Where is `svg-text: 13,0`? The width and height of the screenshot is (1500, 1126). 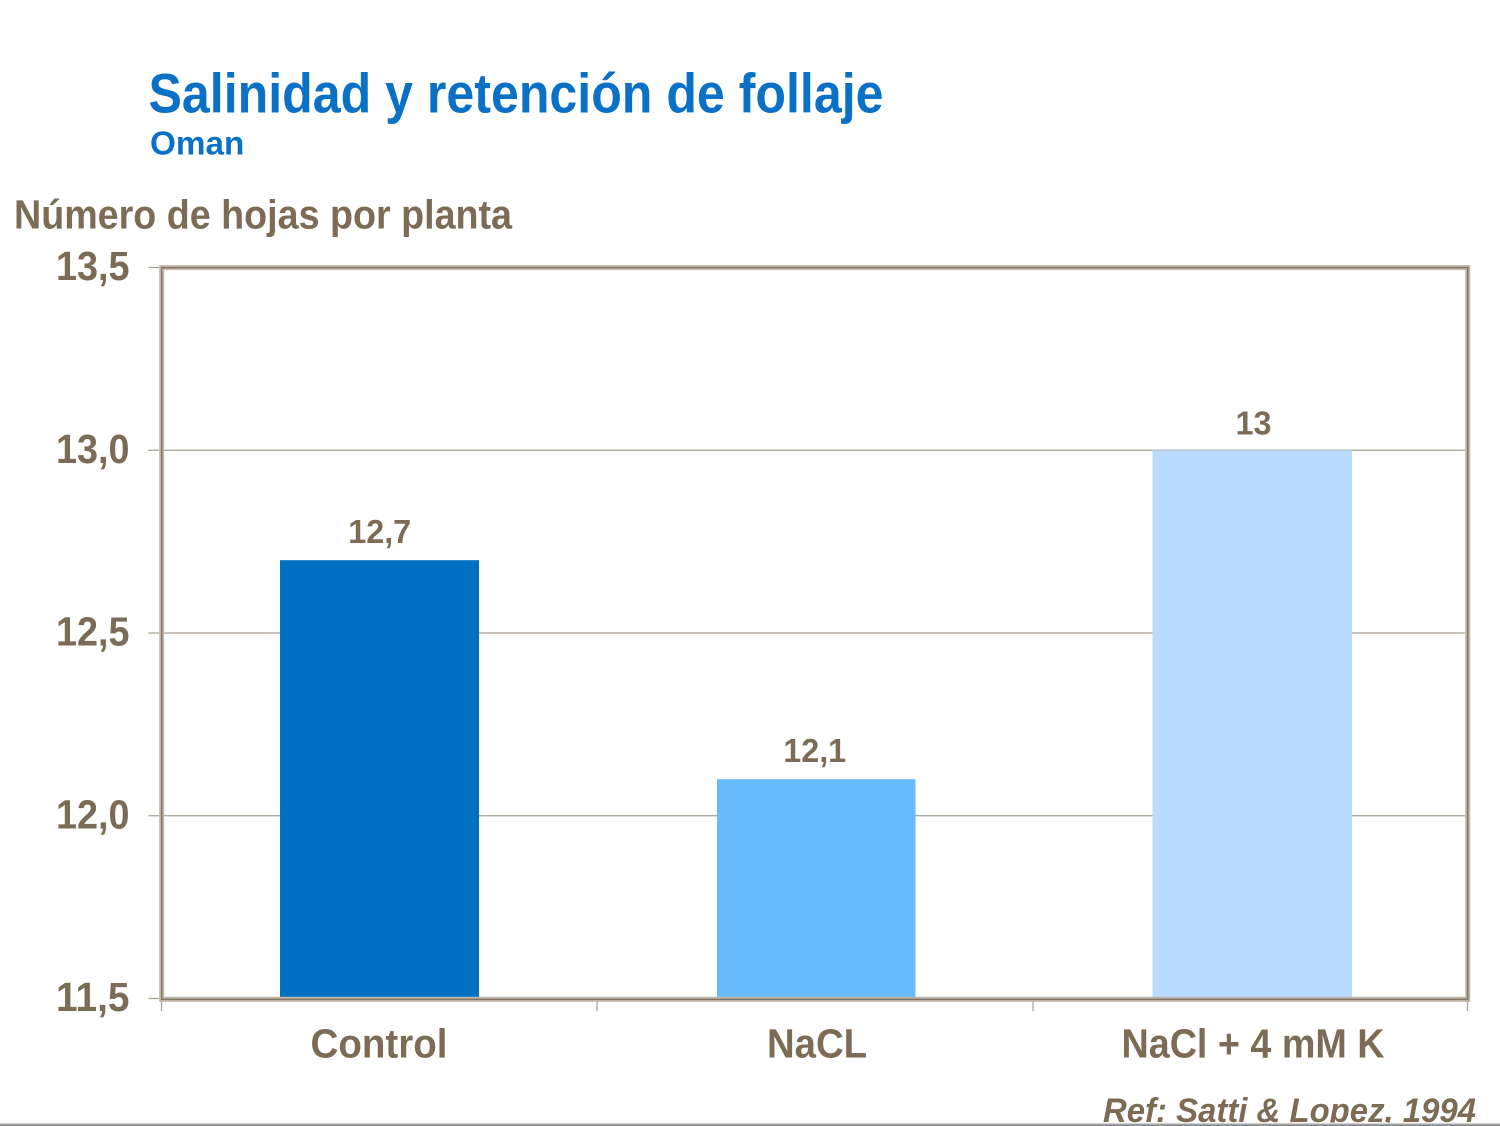
svg-text: 13,0 is located at coordinates (93, 449).